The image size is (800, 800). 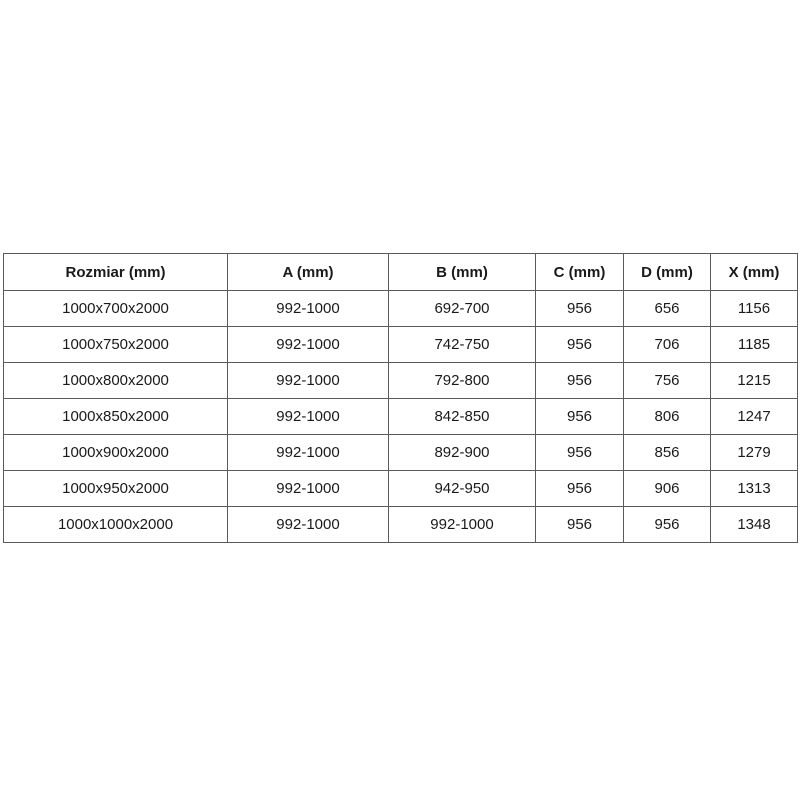 I want to click on table-cell-x: 1279, so click(x=754, y=452).